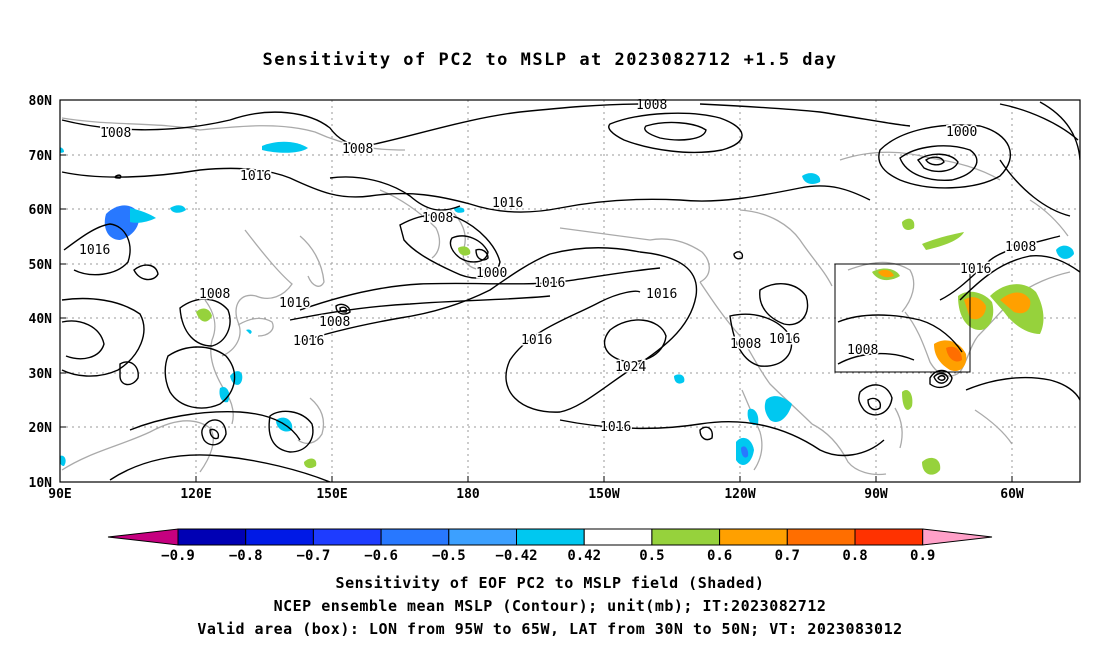 The image size is (1100, 650). I want to click on colorbar-tick-label: −0.42, so click(516, 556).